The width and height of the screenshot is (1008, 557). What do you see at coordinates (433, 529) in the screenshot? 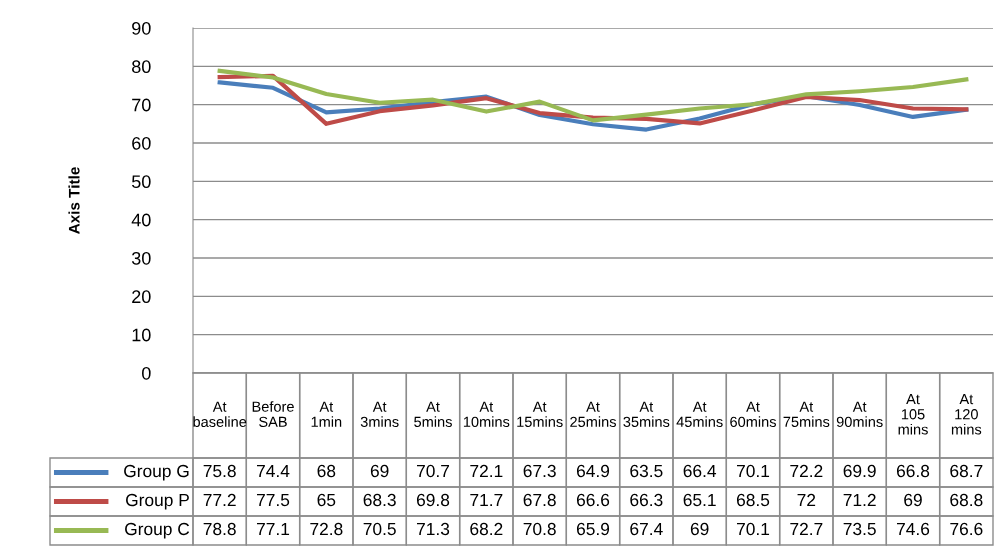
I see `data-label: 71.3` at bounding box center [433, 529].